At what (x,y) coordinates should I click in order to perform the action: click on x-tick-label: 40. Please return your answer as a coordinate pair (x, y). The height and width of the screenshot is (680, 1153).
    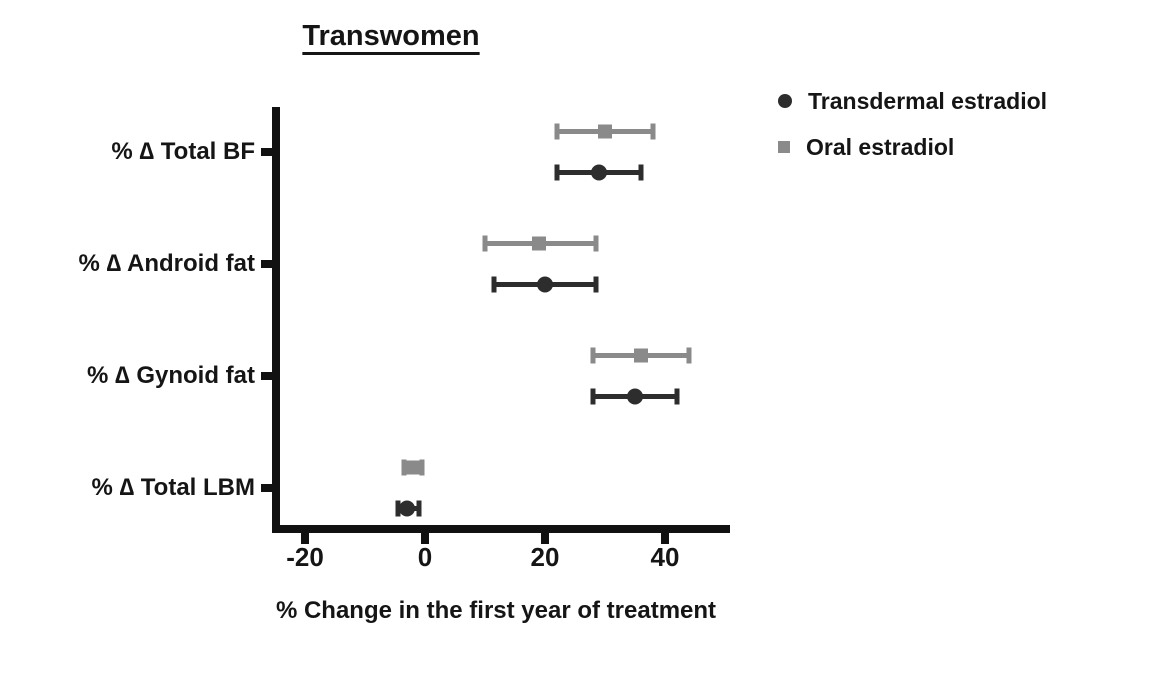
    Looking at the image, I should click on (665, 557).